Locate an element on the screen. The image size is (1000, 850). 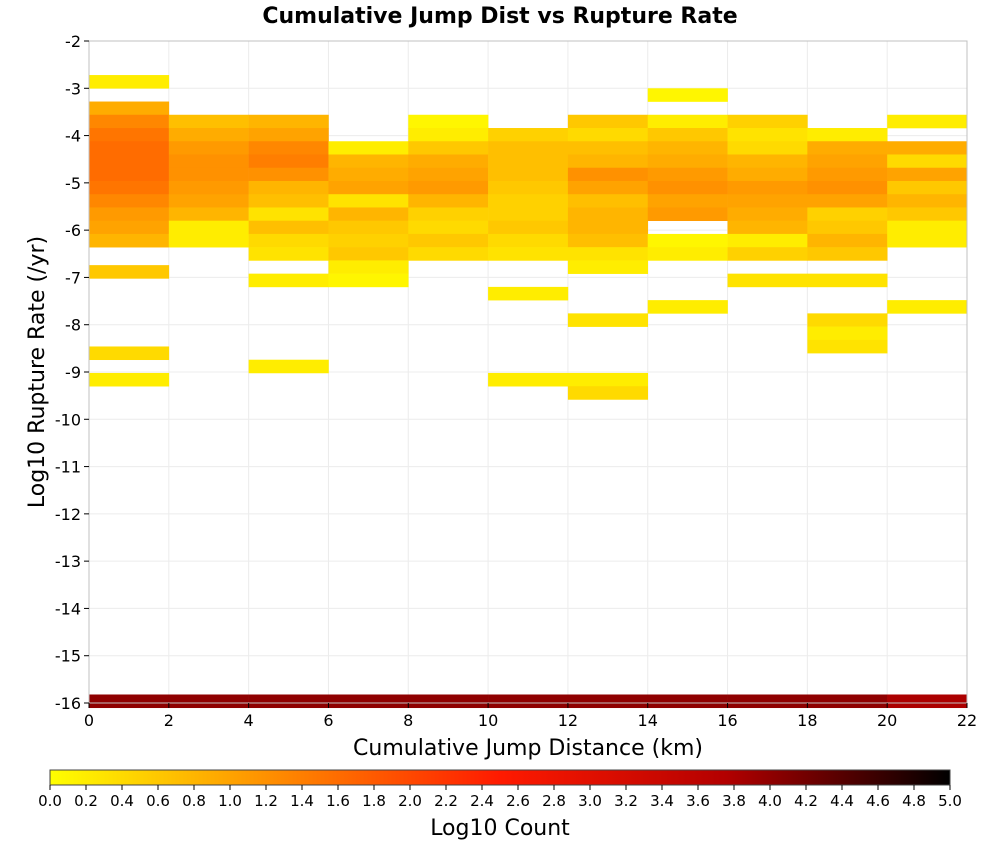
y-axis-label: Log10 Rupture Rate (/yr) is located at coordinates (37, 372).